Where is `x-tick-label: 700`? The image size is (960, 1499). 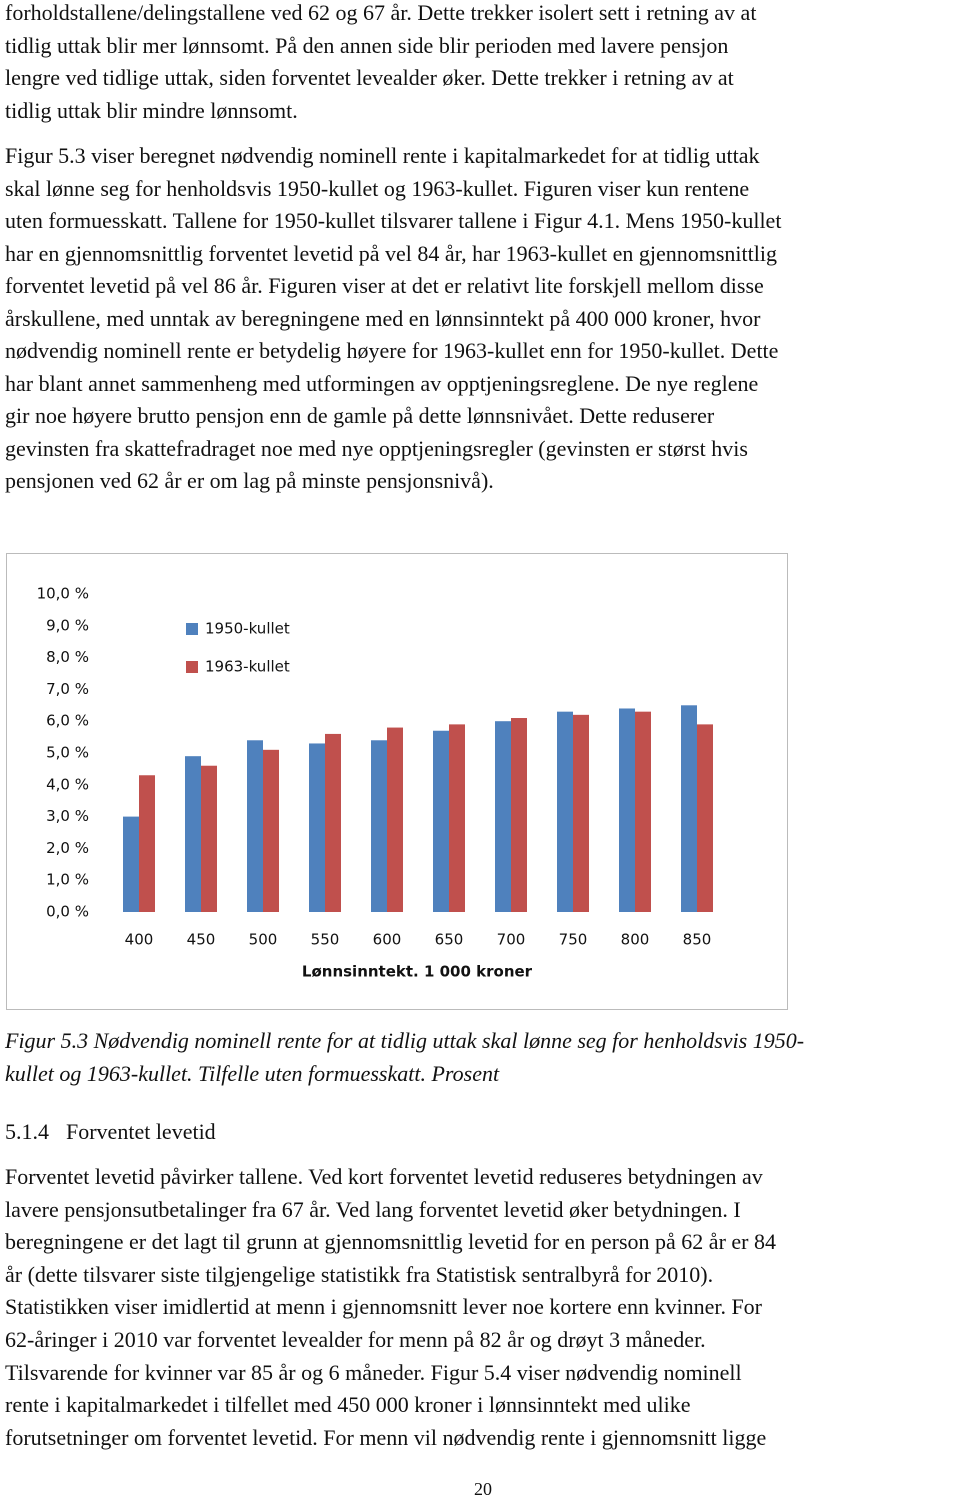 x-tick-label: 700 is located at coordinates (511, 940).